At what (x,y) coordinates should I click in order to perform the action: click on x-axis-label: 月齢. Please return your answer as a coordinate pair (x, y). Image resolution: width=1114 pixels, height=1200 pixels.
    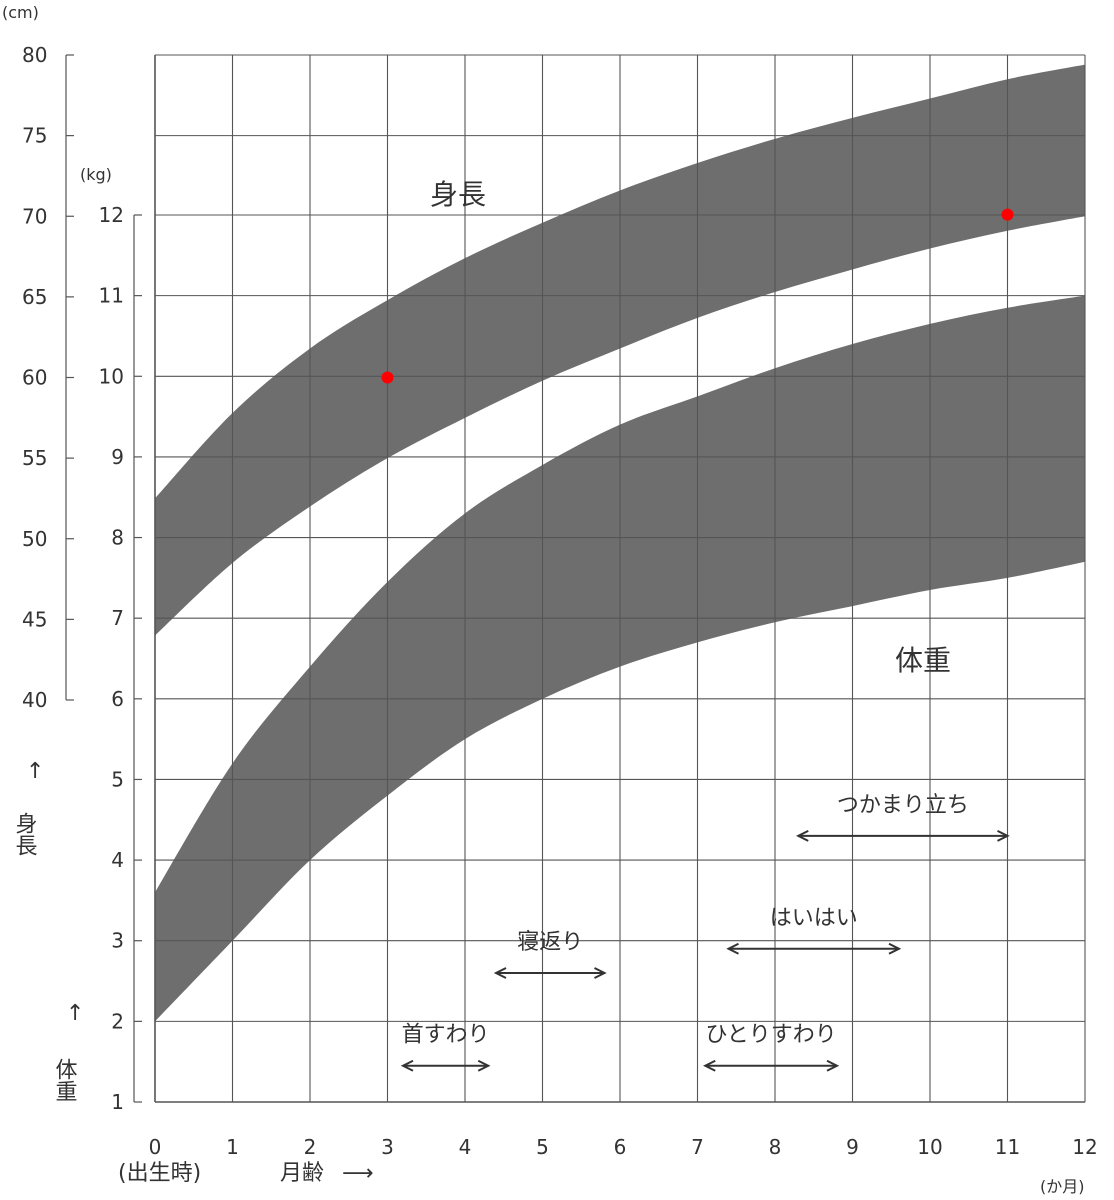
    Looking at the image, I should click on (302, 1173).